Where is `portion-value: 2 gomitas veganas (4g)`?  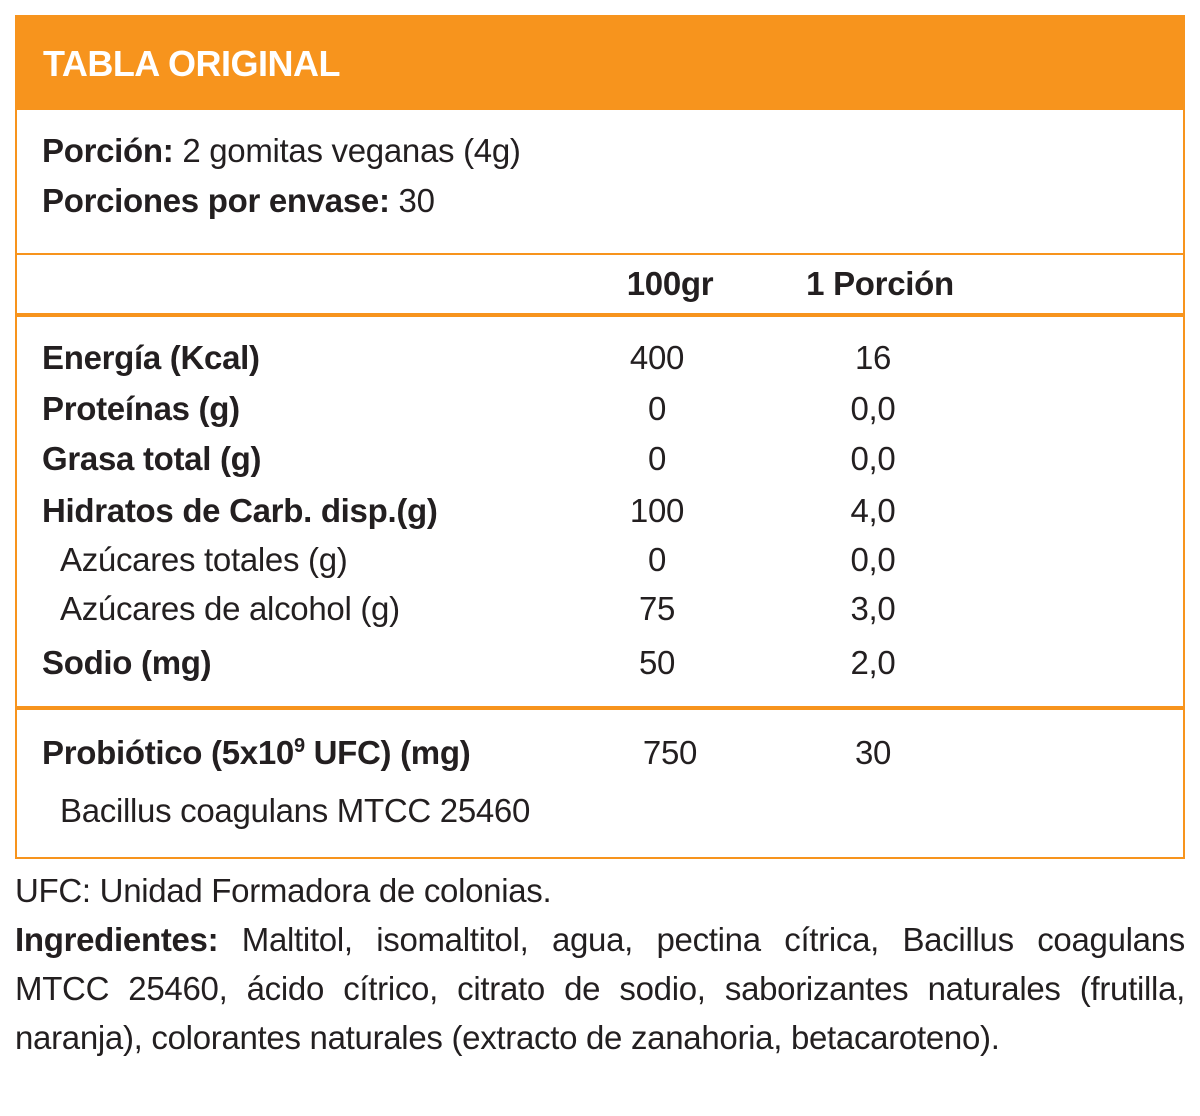
portion-value: 2 gomitas veganas (4g) is located at coordinates (351, 150).